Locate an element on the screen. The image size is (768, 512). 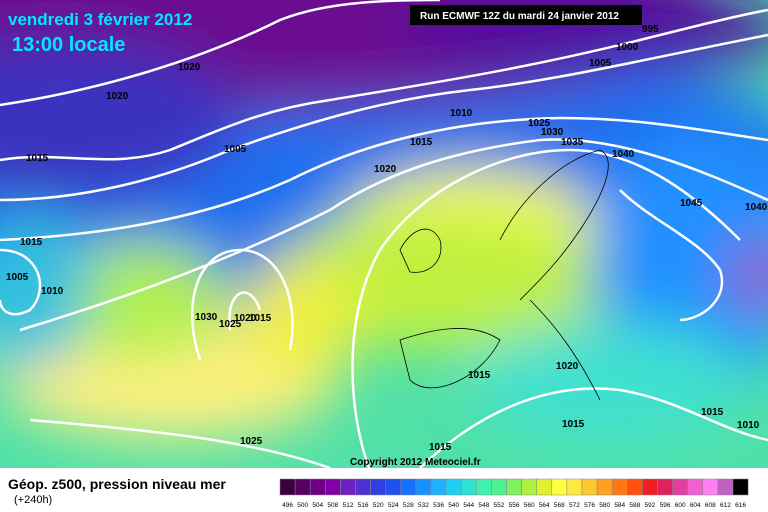
scale-label: 520 is located at coordinates (378, 505).